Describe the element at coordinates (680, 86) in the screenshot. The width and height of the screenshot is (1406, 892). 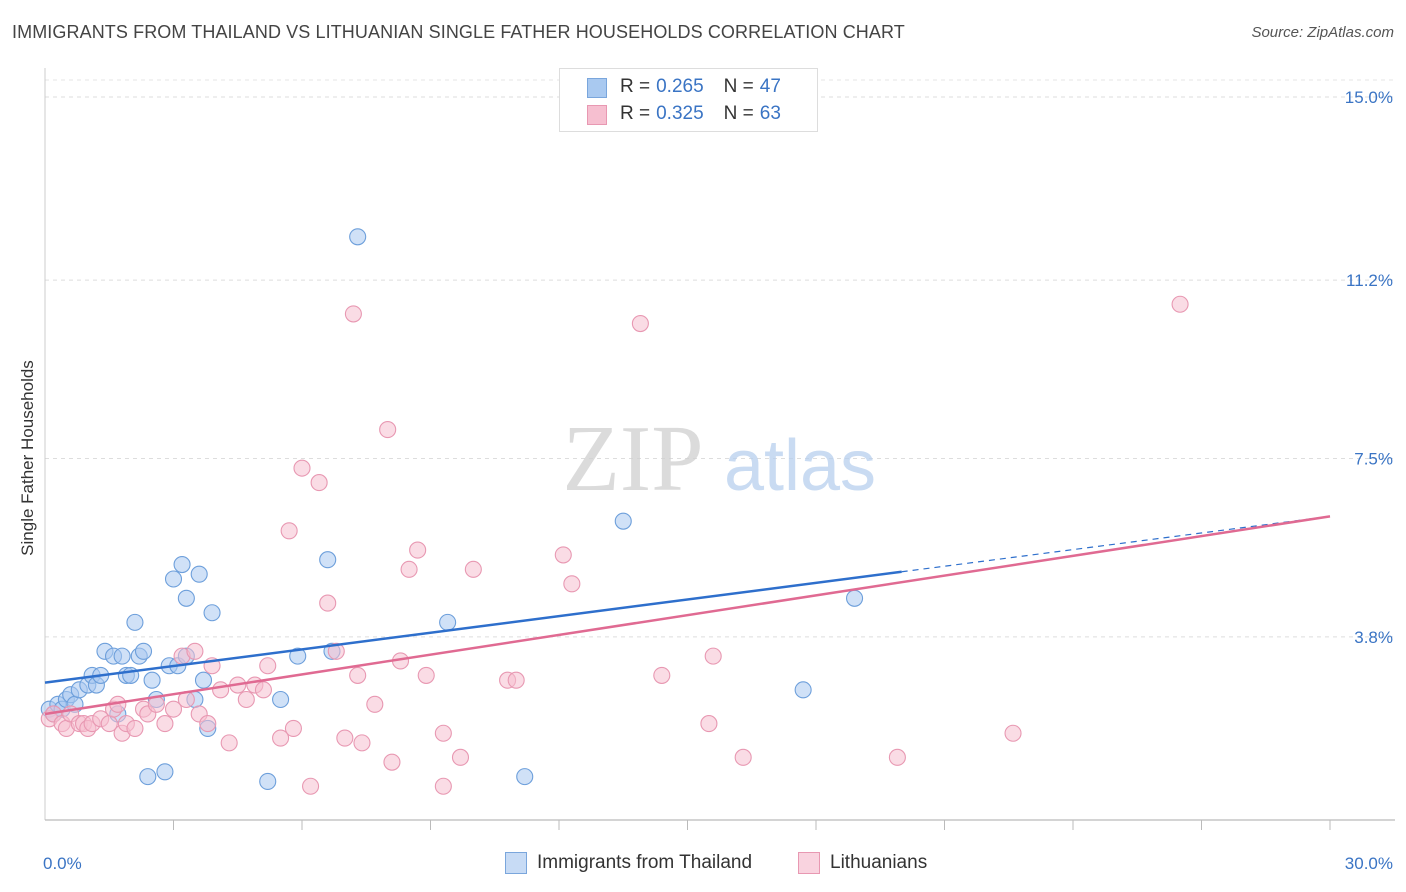
I see `r-value: 0.265` at that location.